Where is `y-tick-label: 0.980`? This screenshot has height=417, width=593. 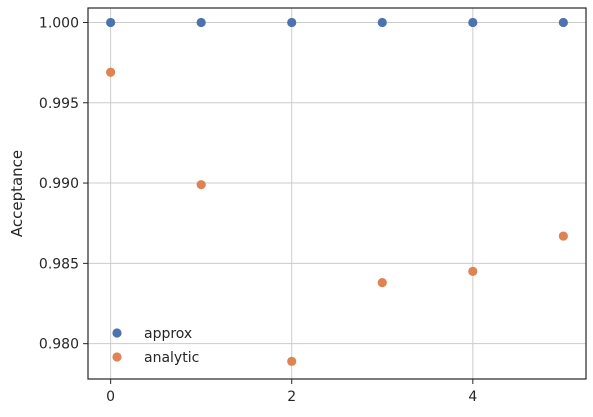 y-tick-label: 0.980 is located at coordinates (59, 345).